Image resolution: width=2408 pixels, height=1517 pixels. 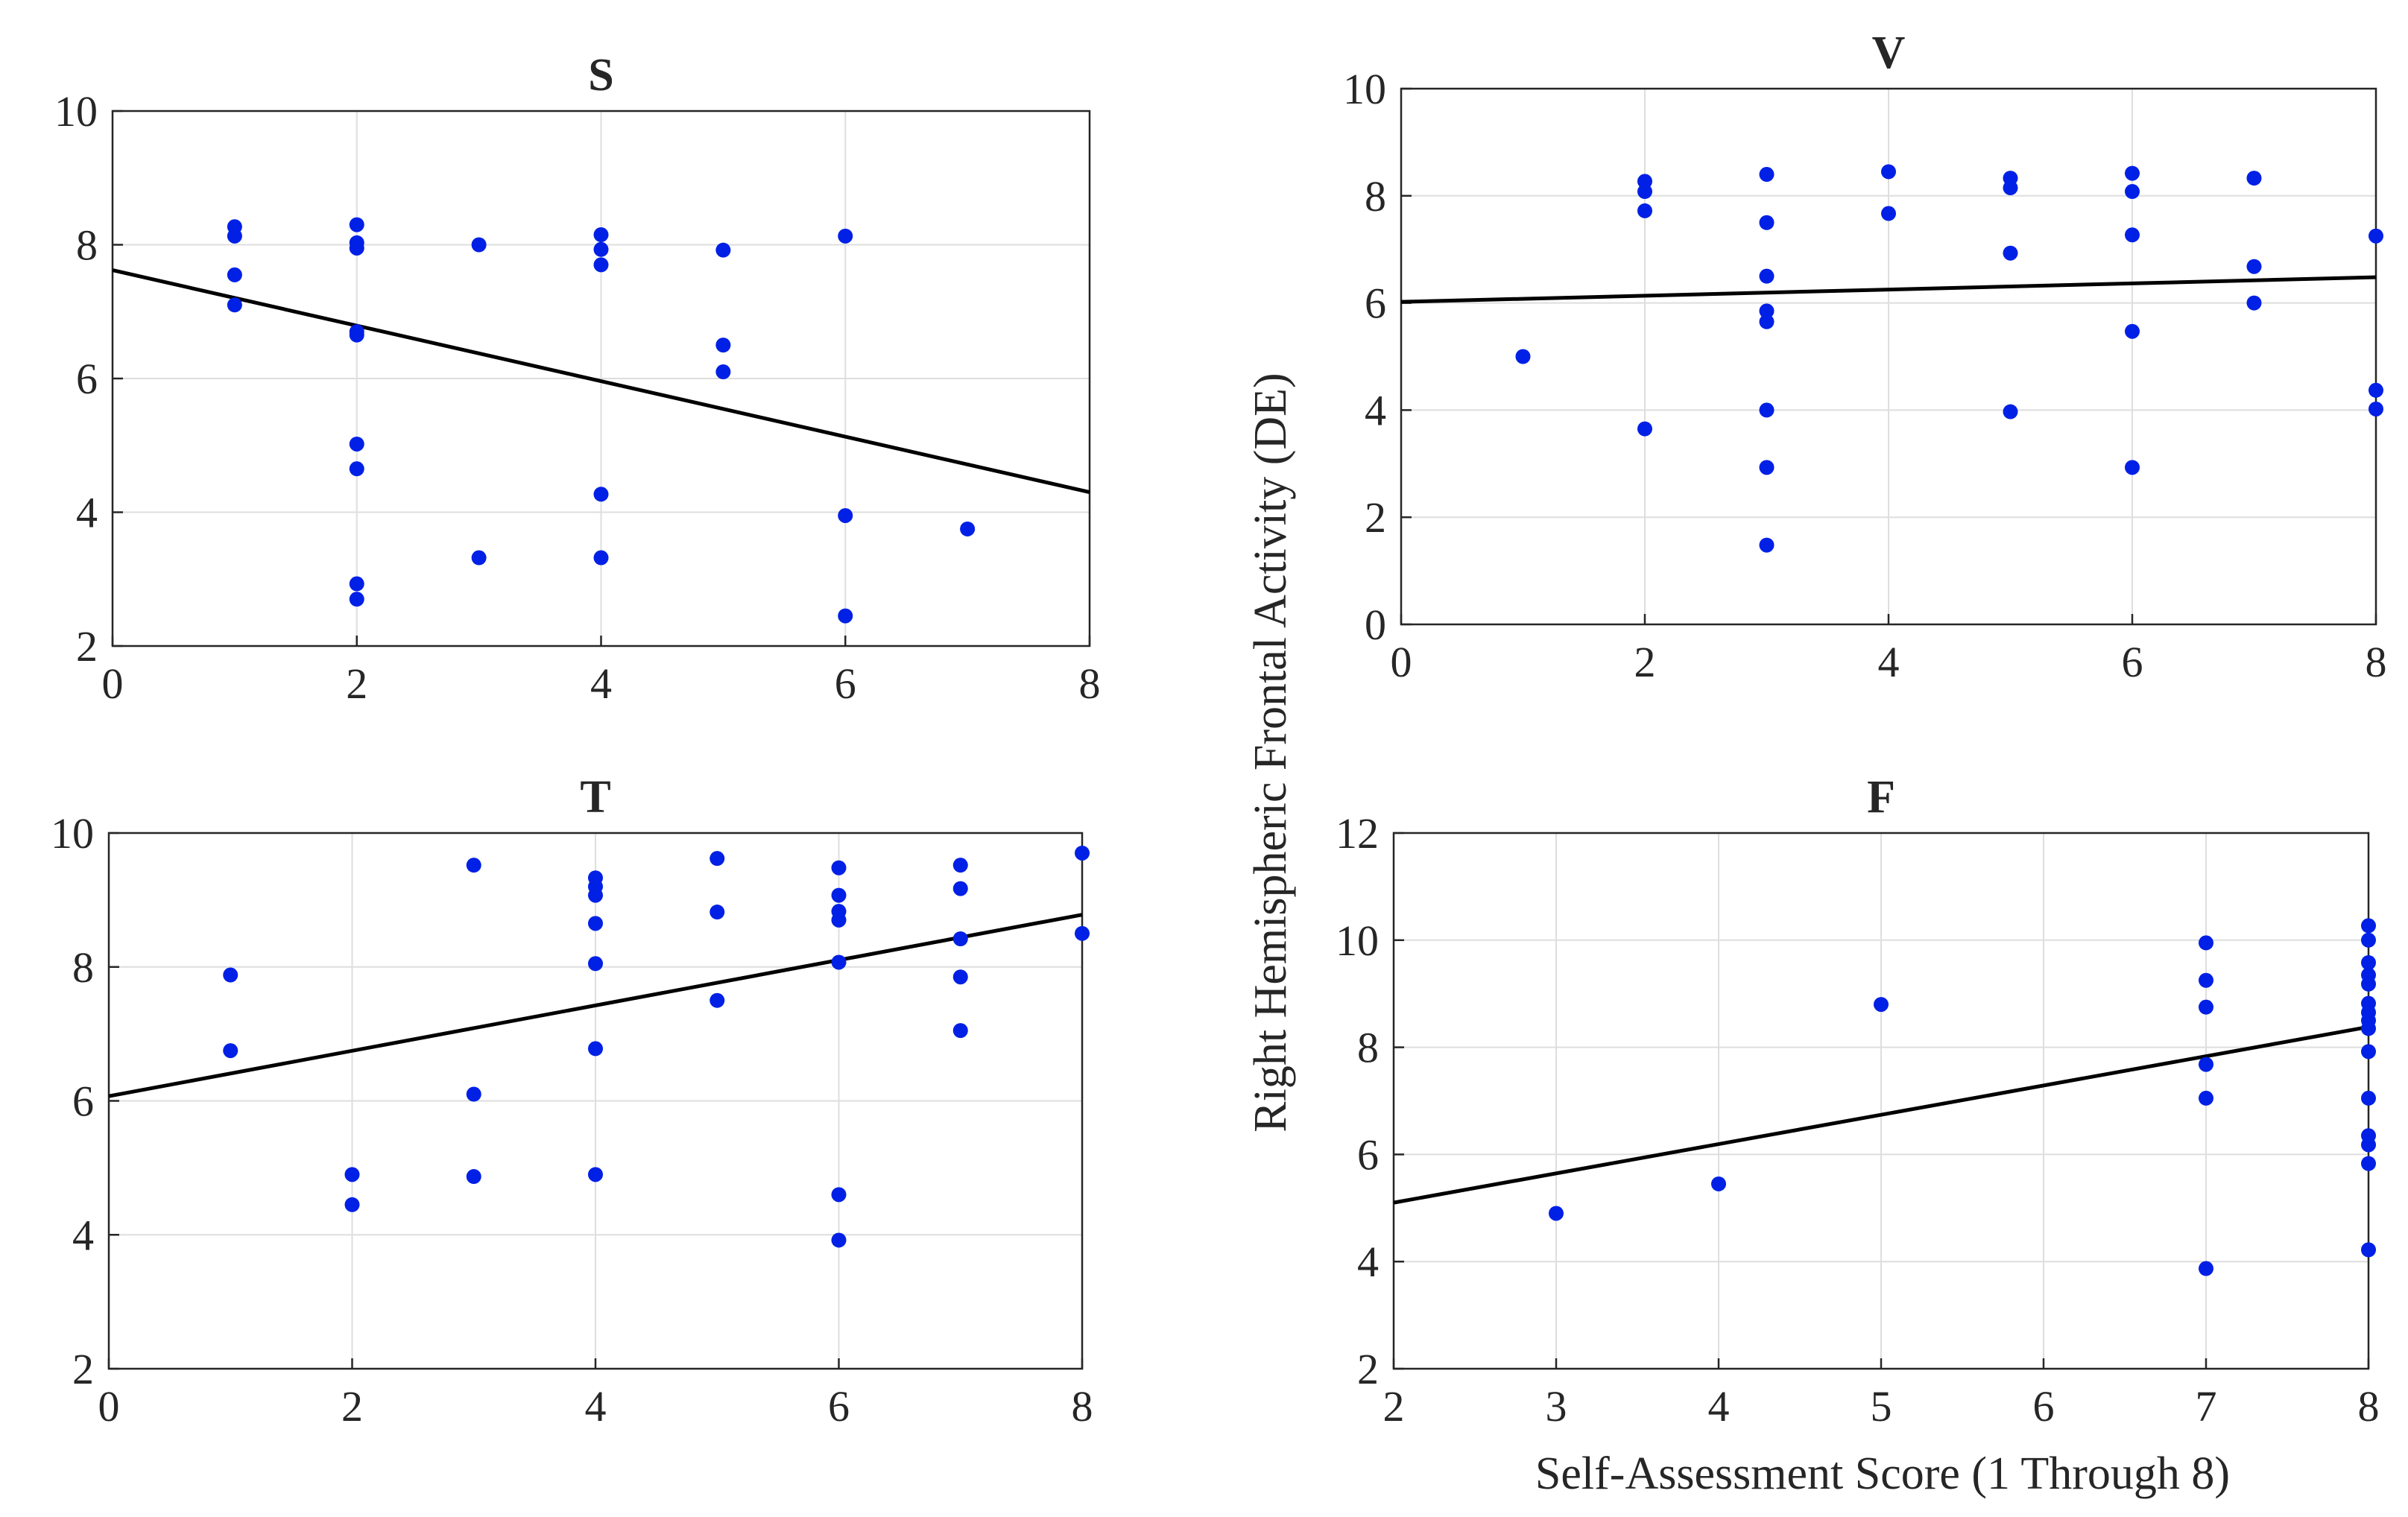 I want to click on y-tick-label: 0, so click(x=1375, y=625).